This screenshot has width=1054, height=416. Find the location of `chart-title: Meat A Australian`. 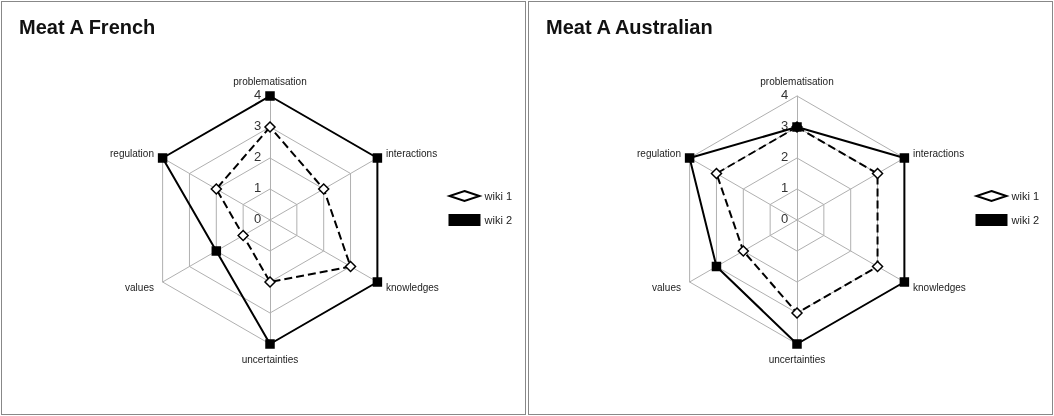

chart-title: Meat A Australian is located at coordinates (629, 27).